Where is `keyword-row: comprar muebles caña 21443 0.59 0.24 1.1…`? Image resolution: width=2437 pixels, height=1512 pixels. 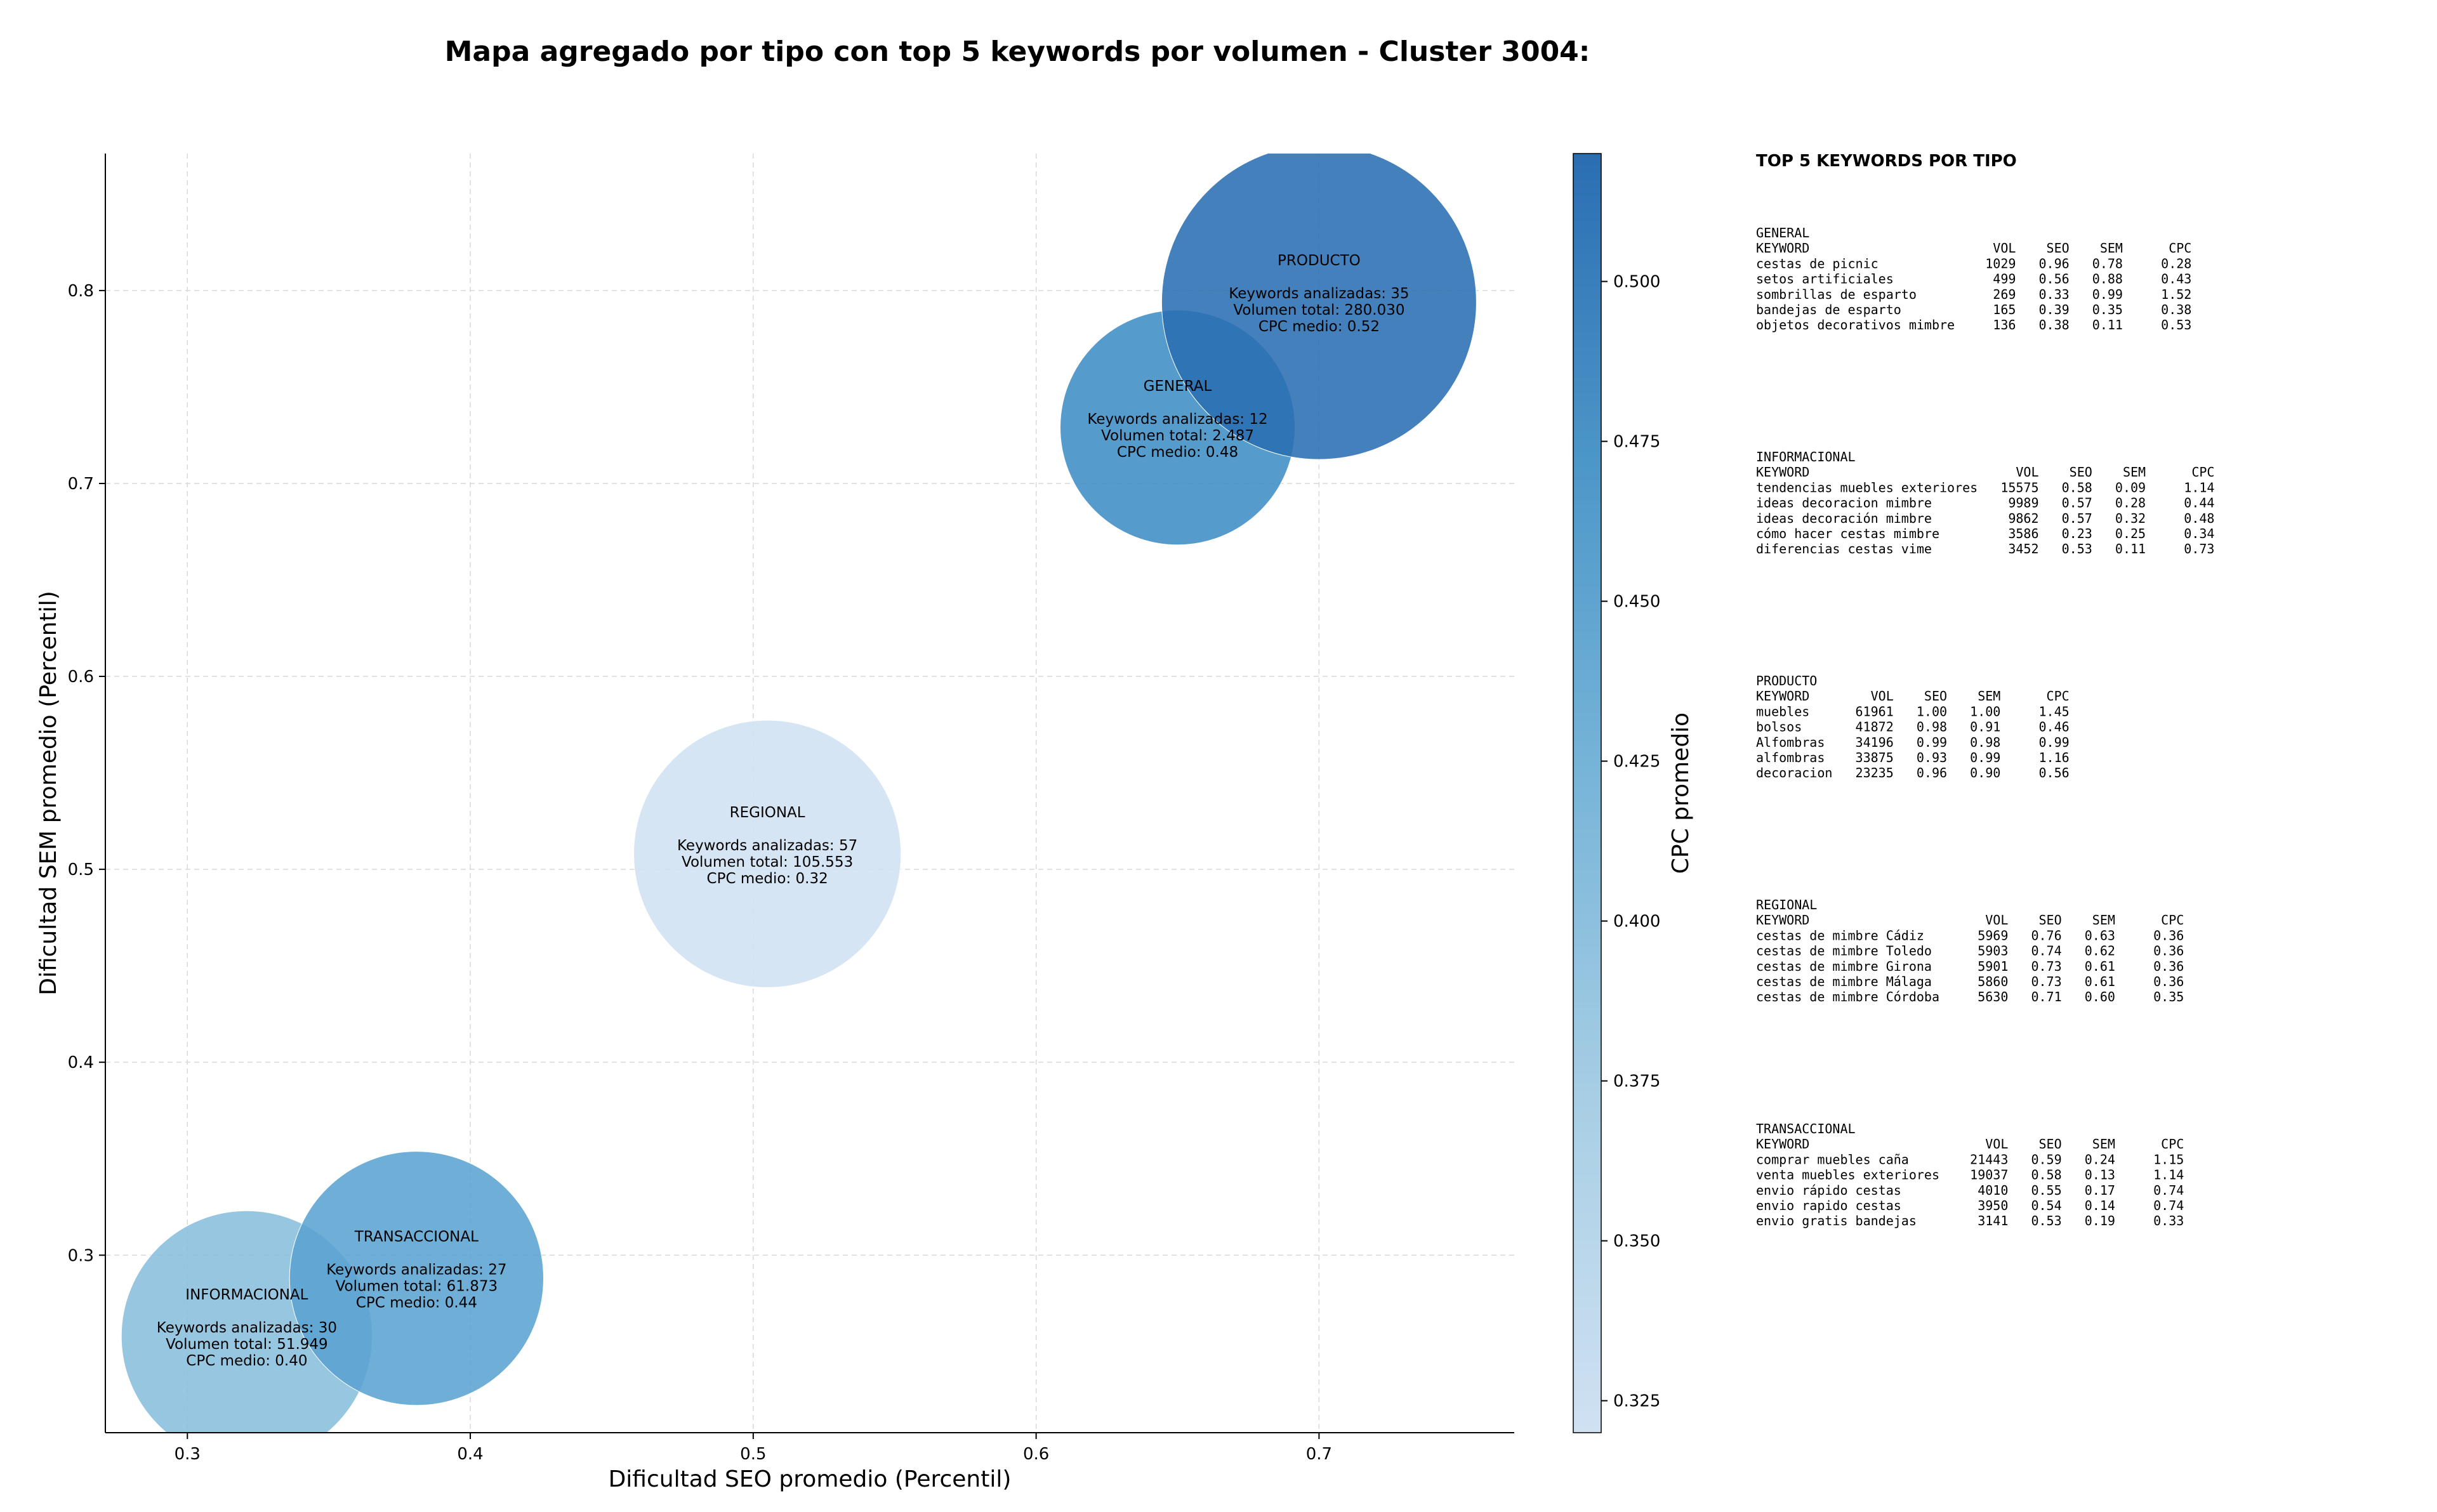
keyword-row: comprar muebles caña 21443 0.59 0.24 1.1… is located at coordinates (1970, 1160).